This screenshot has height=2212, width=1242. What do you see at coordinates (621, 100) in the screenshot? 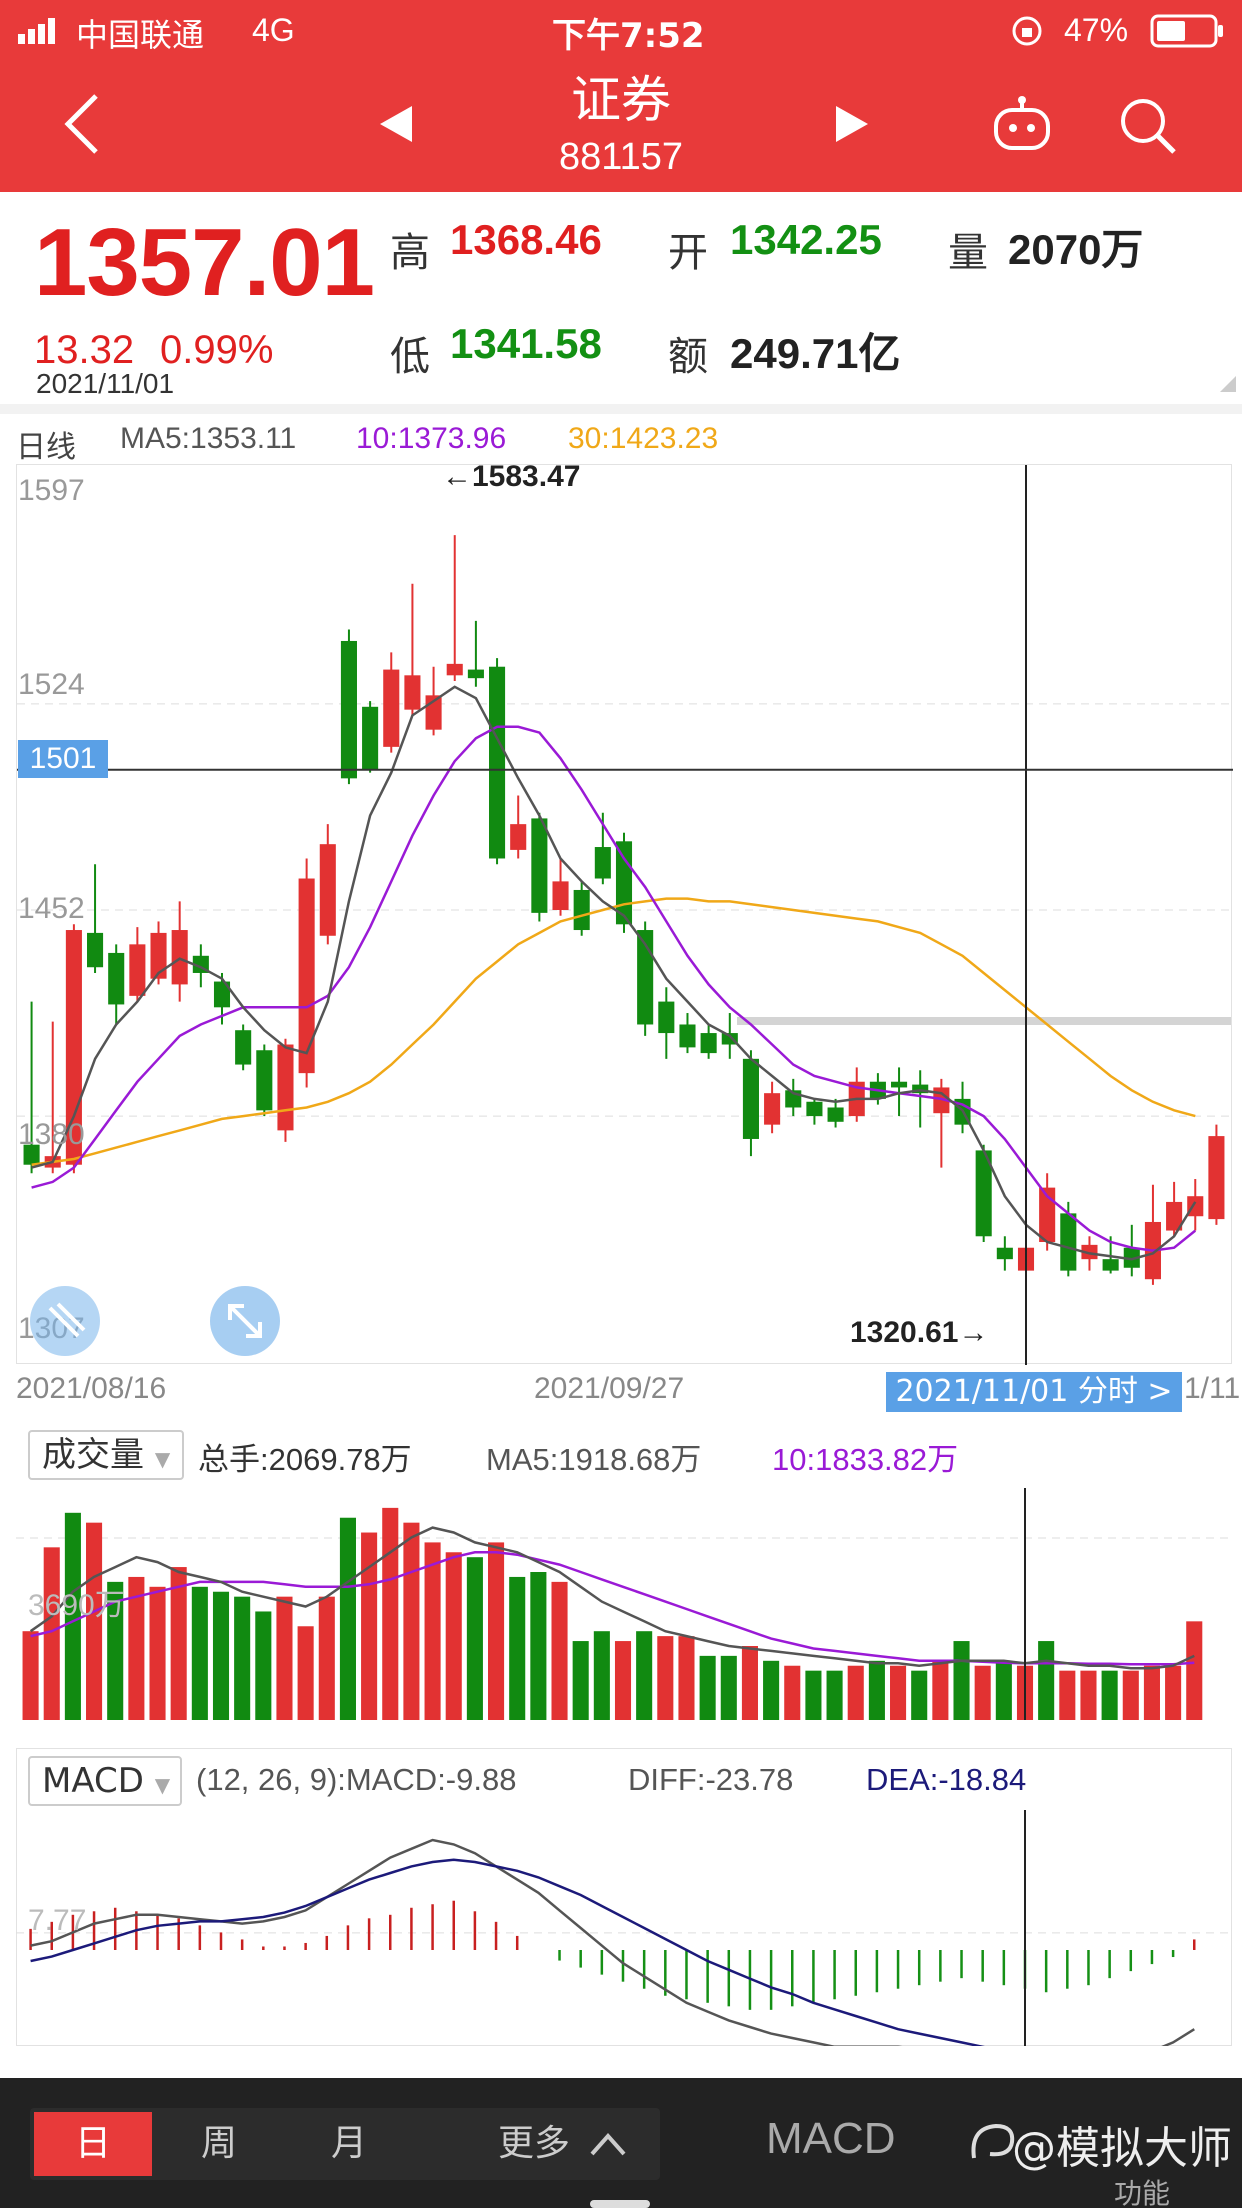
I see `page-title: 证券` at bounding box center [621, 100].